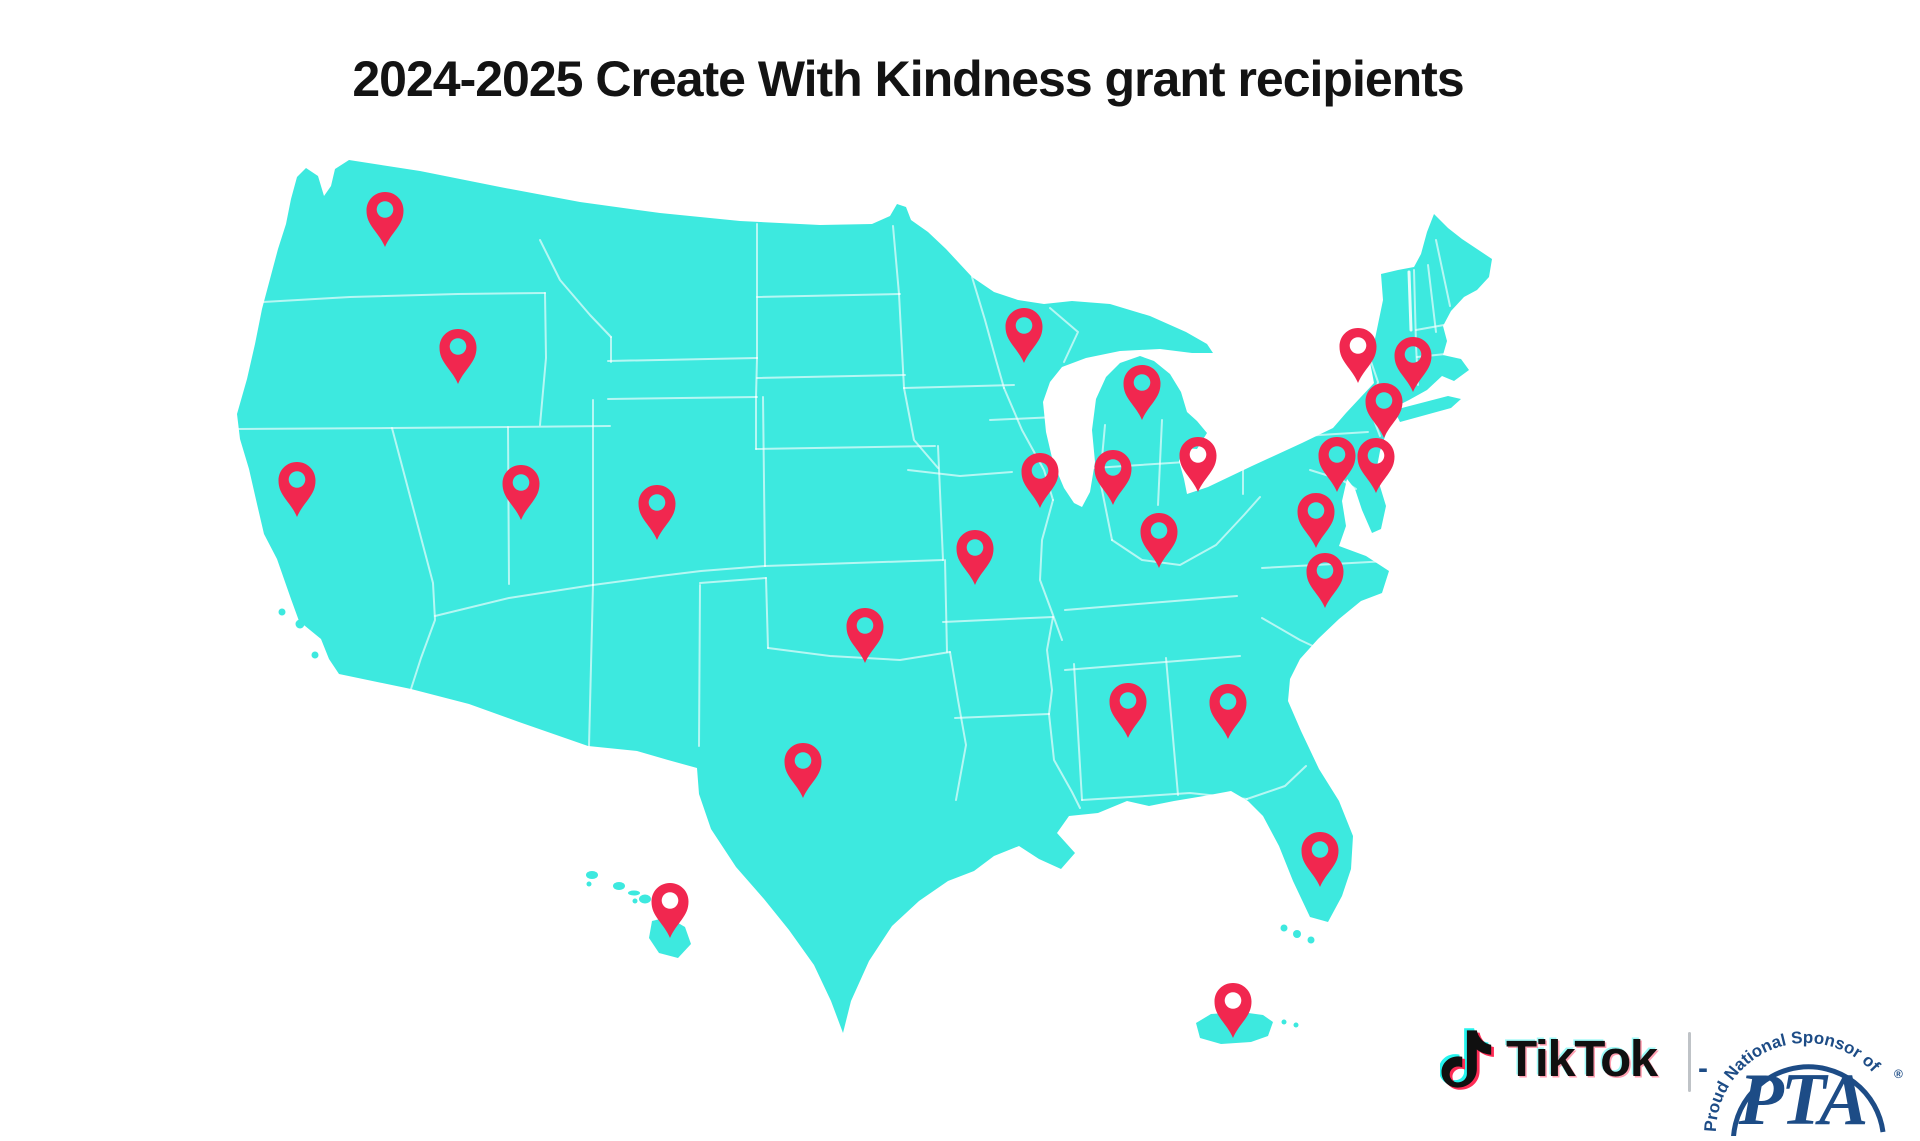 The image size is (1920, 1141). I want to click on long-island, so click(1427, 409).